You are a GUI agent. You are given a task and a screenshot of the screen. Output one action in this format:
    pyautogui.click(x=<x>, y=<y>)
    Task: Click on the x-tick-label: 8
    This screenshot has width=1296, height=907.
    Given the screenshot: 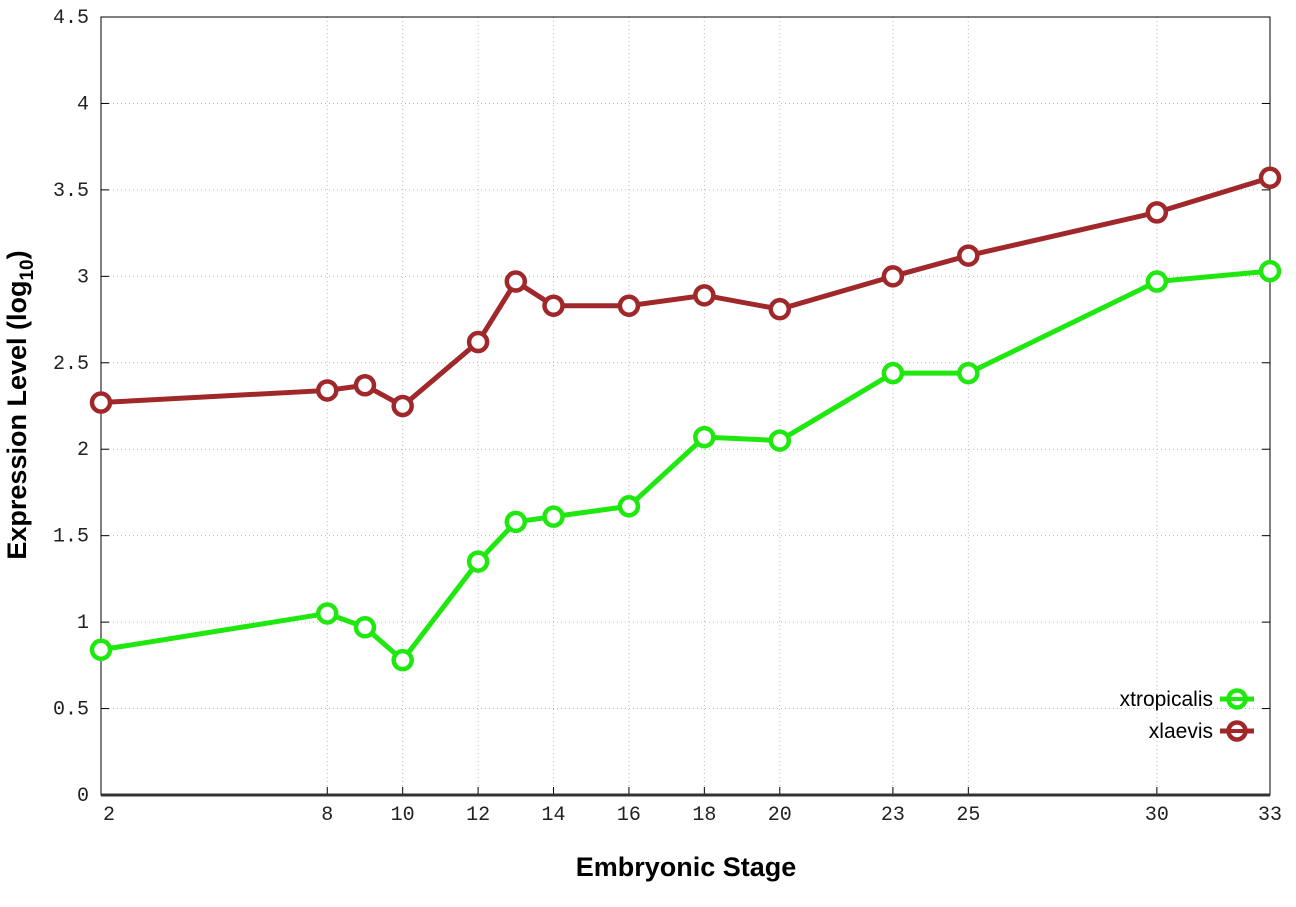 What is the action you would take?
    pyautogui.click(x=327, y=815)
    